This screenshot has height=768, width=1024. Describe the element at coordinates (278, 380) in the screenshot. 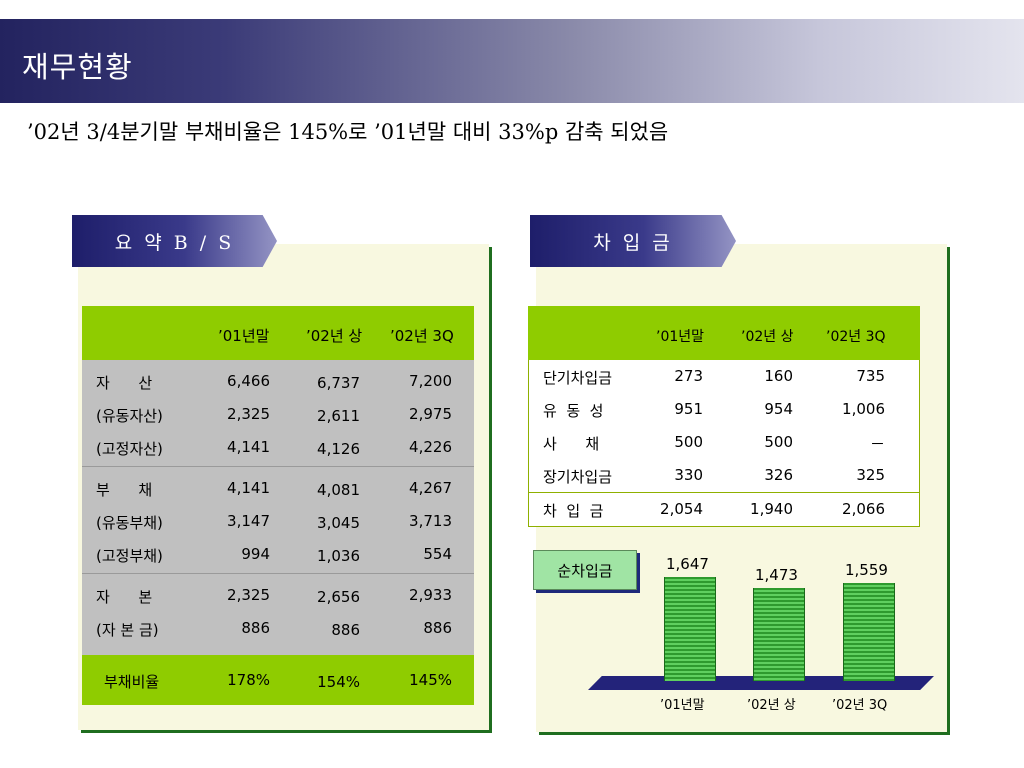

I see `table-row: 자 산 6,466 6,737 7,200` at that location.